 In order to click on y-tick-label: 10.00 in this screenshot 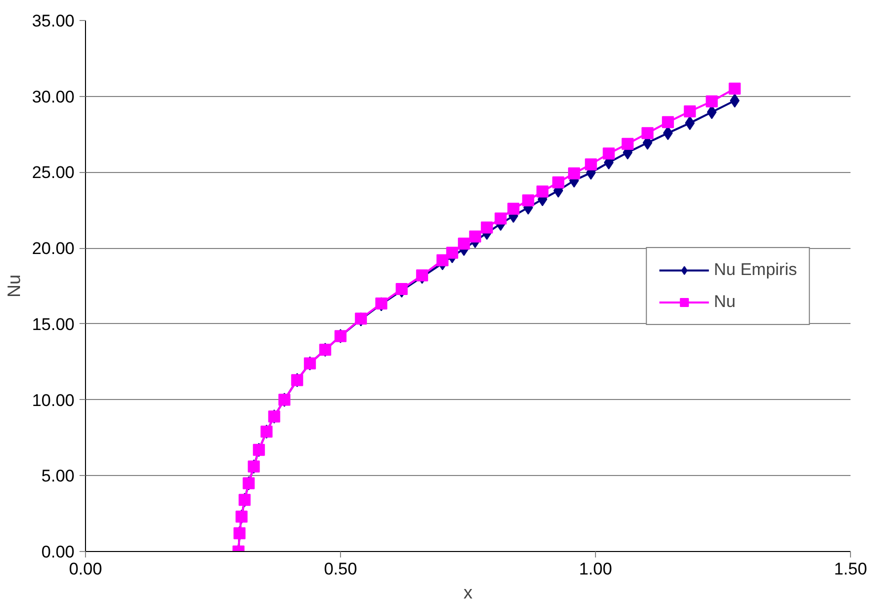, I will do `click(53, 400)`.